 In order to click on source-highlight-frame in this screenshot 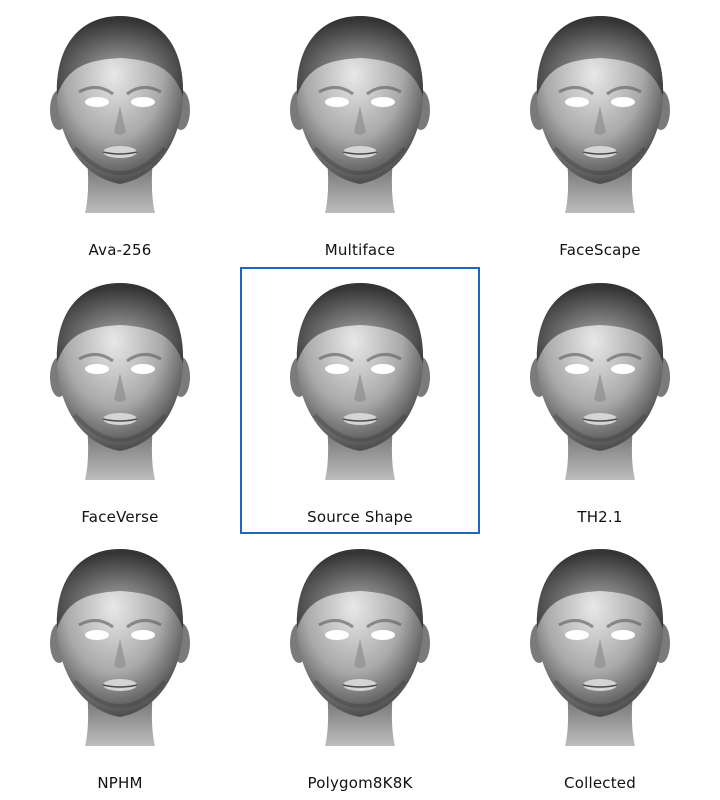, I will do `click(360, 400)`.